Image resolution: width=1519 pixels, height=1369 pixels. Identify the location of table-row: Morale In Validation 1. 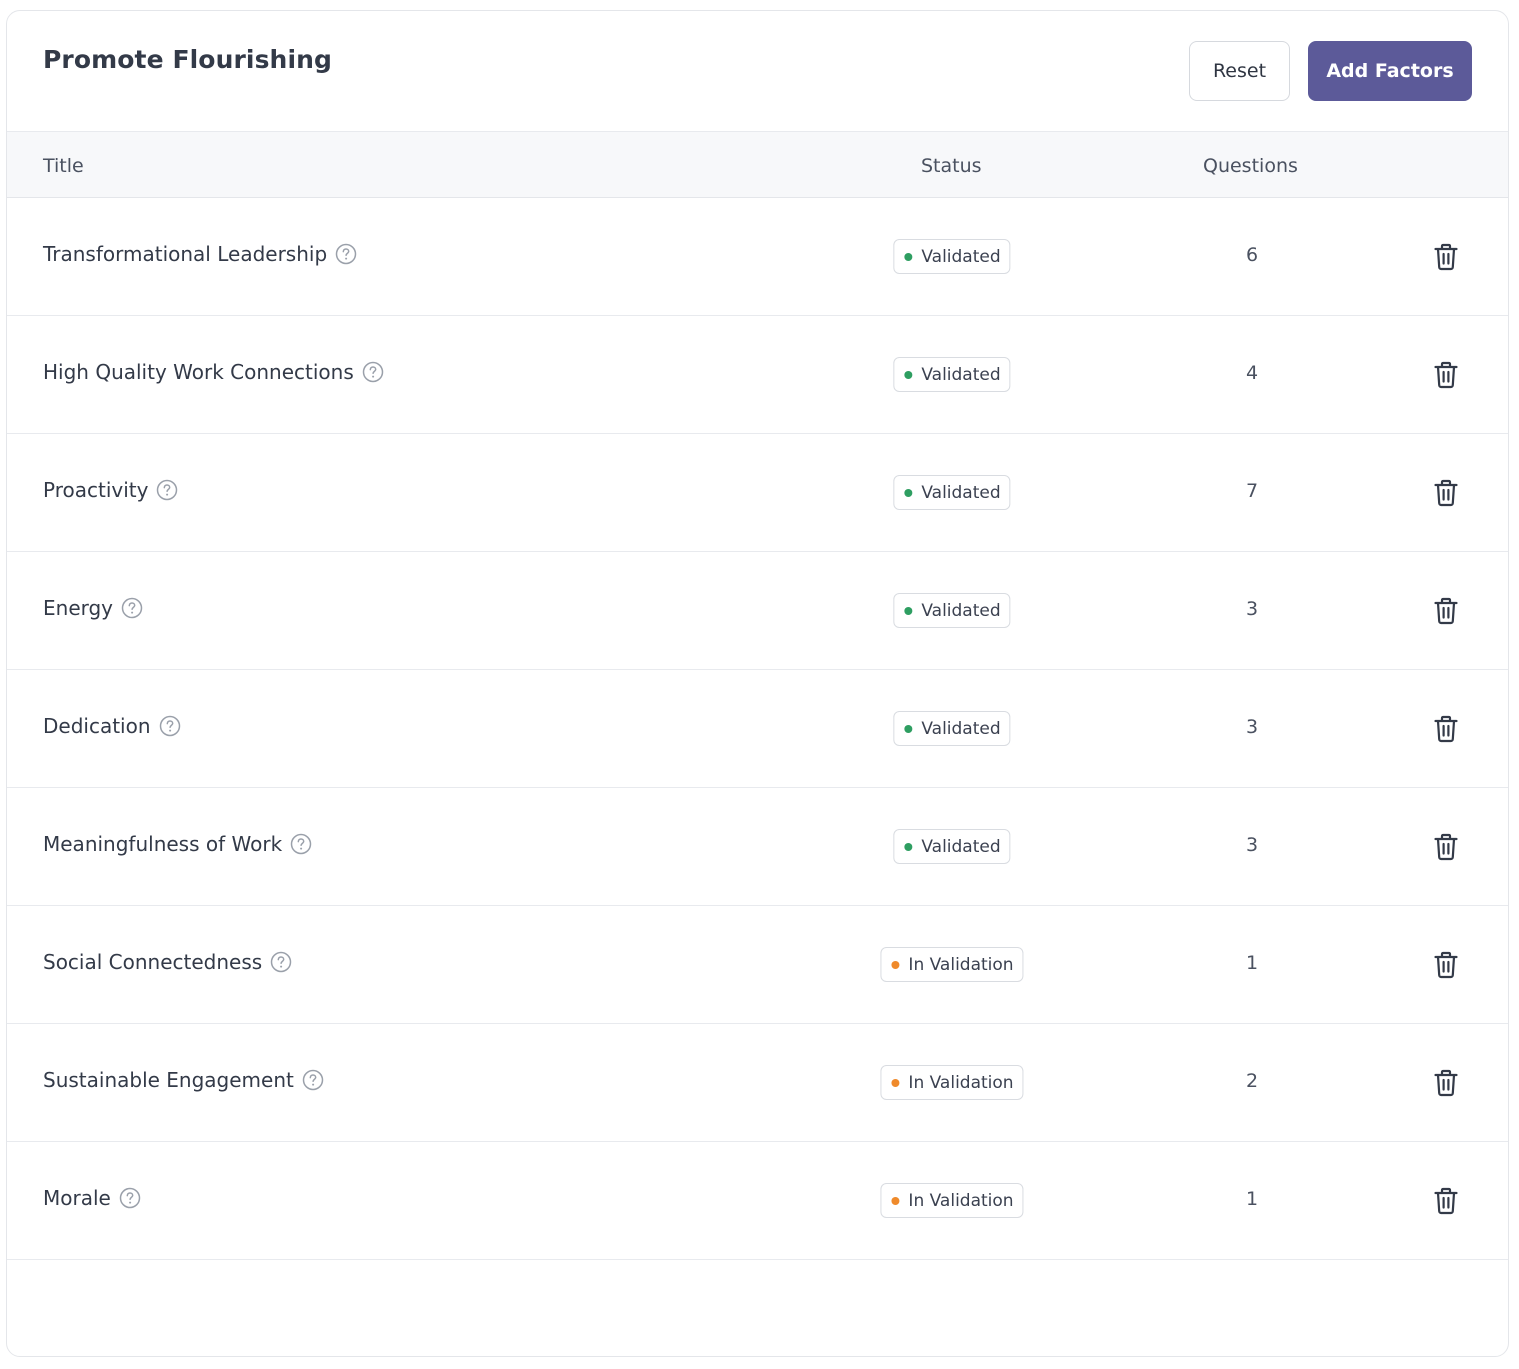
(757, 1201).